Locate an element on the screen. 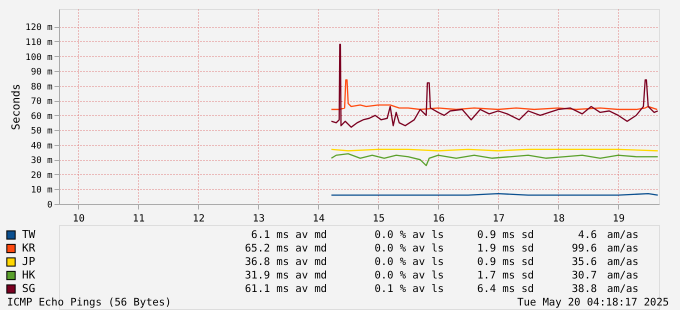 This screenshot has width=697, height=325. x-tick-label: 15 is located at coordinates (378, 219).